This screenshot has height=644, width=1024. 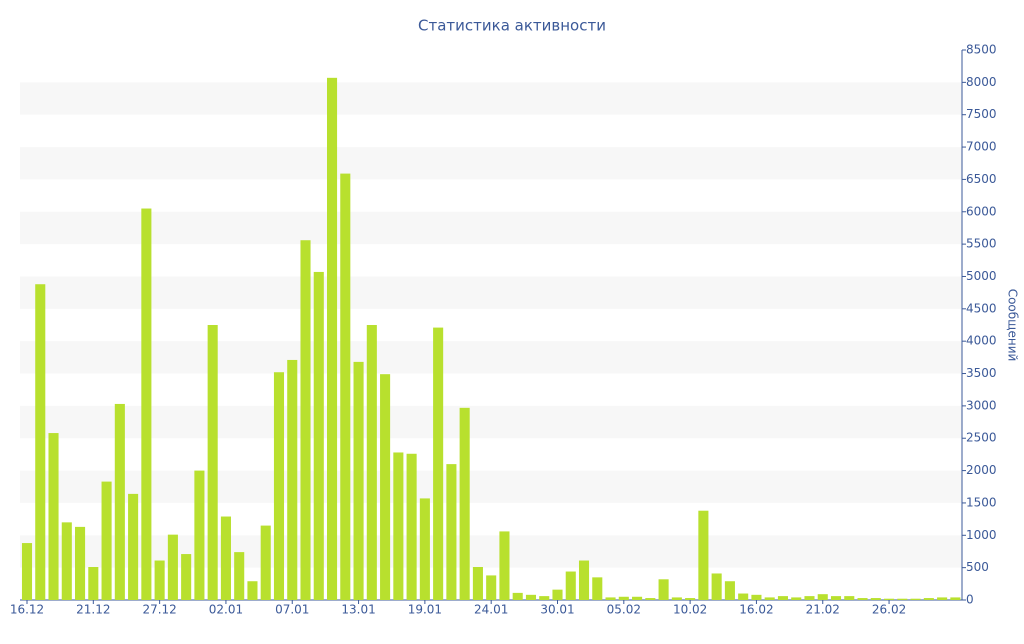 What do you see at coordinates (425, 610) in the screenshot?
I see `x-tick-label: 19.01` at bounding box center [425, 610].